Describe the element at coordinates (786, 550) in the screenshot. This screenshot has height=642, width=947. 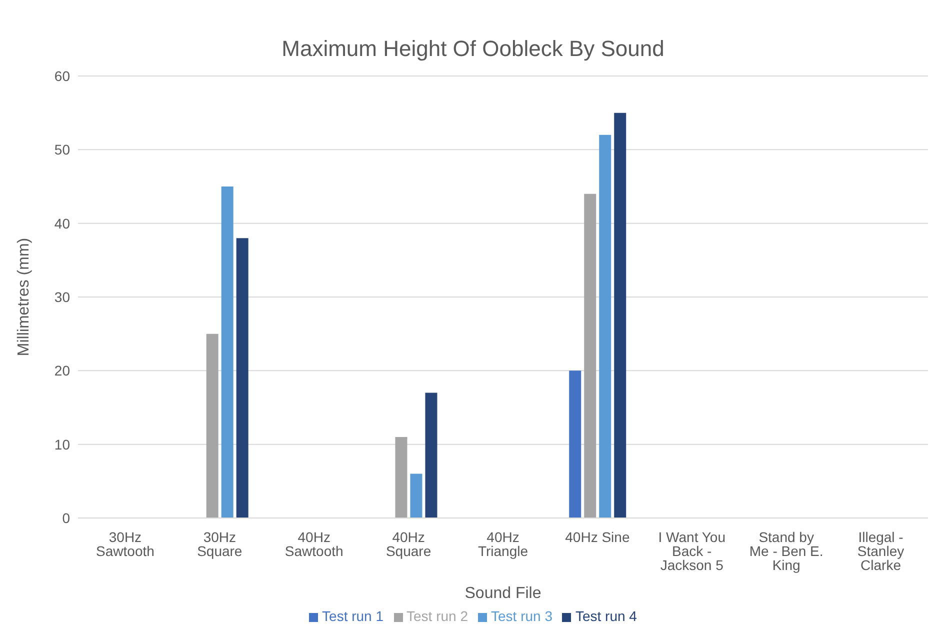
I see `x-tick-label: Stand by Me - Ben E. King` at that location.